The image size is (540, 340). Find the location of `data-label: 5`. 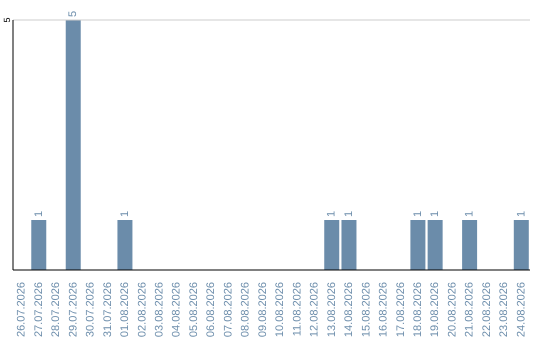

data-label: 5 is located at coordinates (73, 13).